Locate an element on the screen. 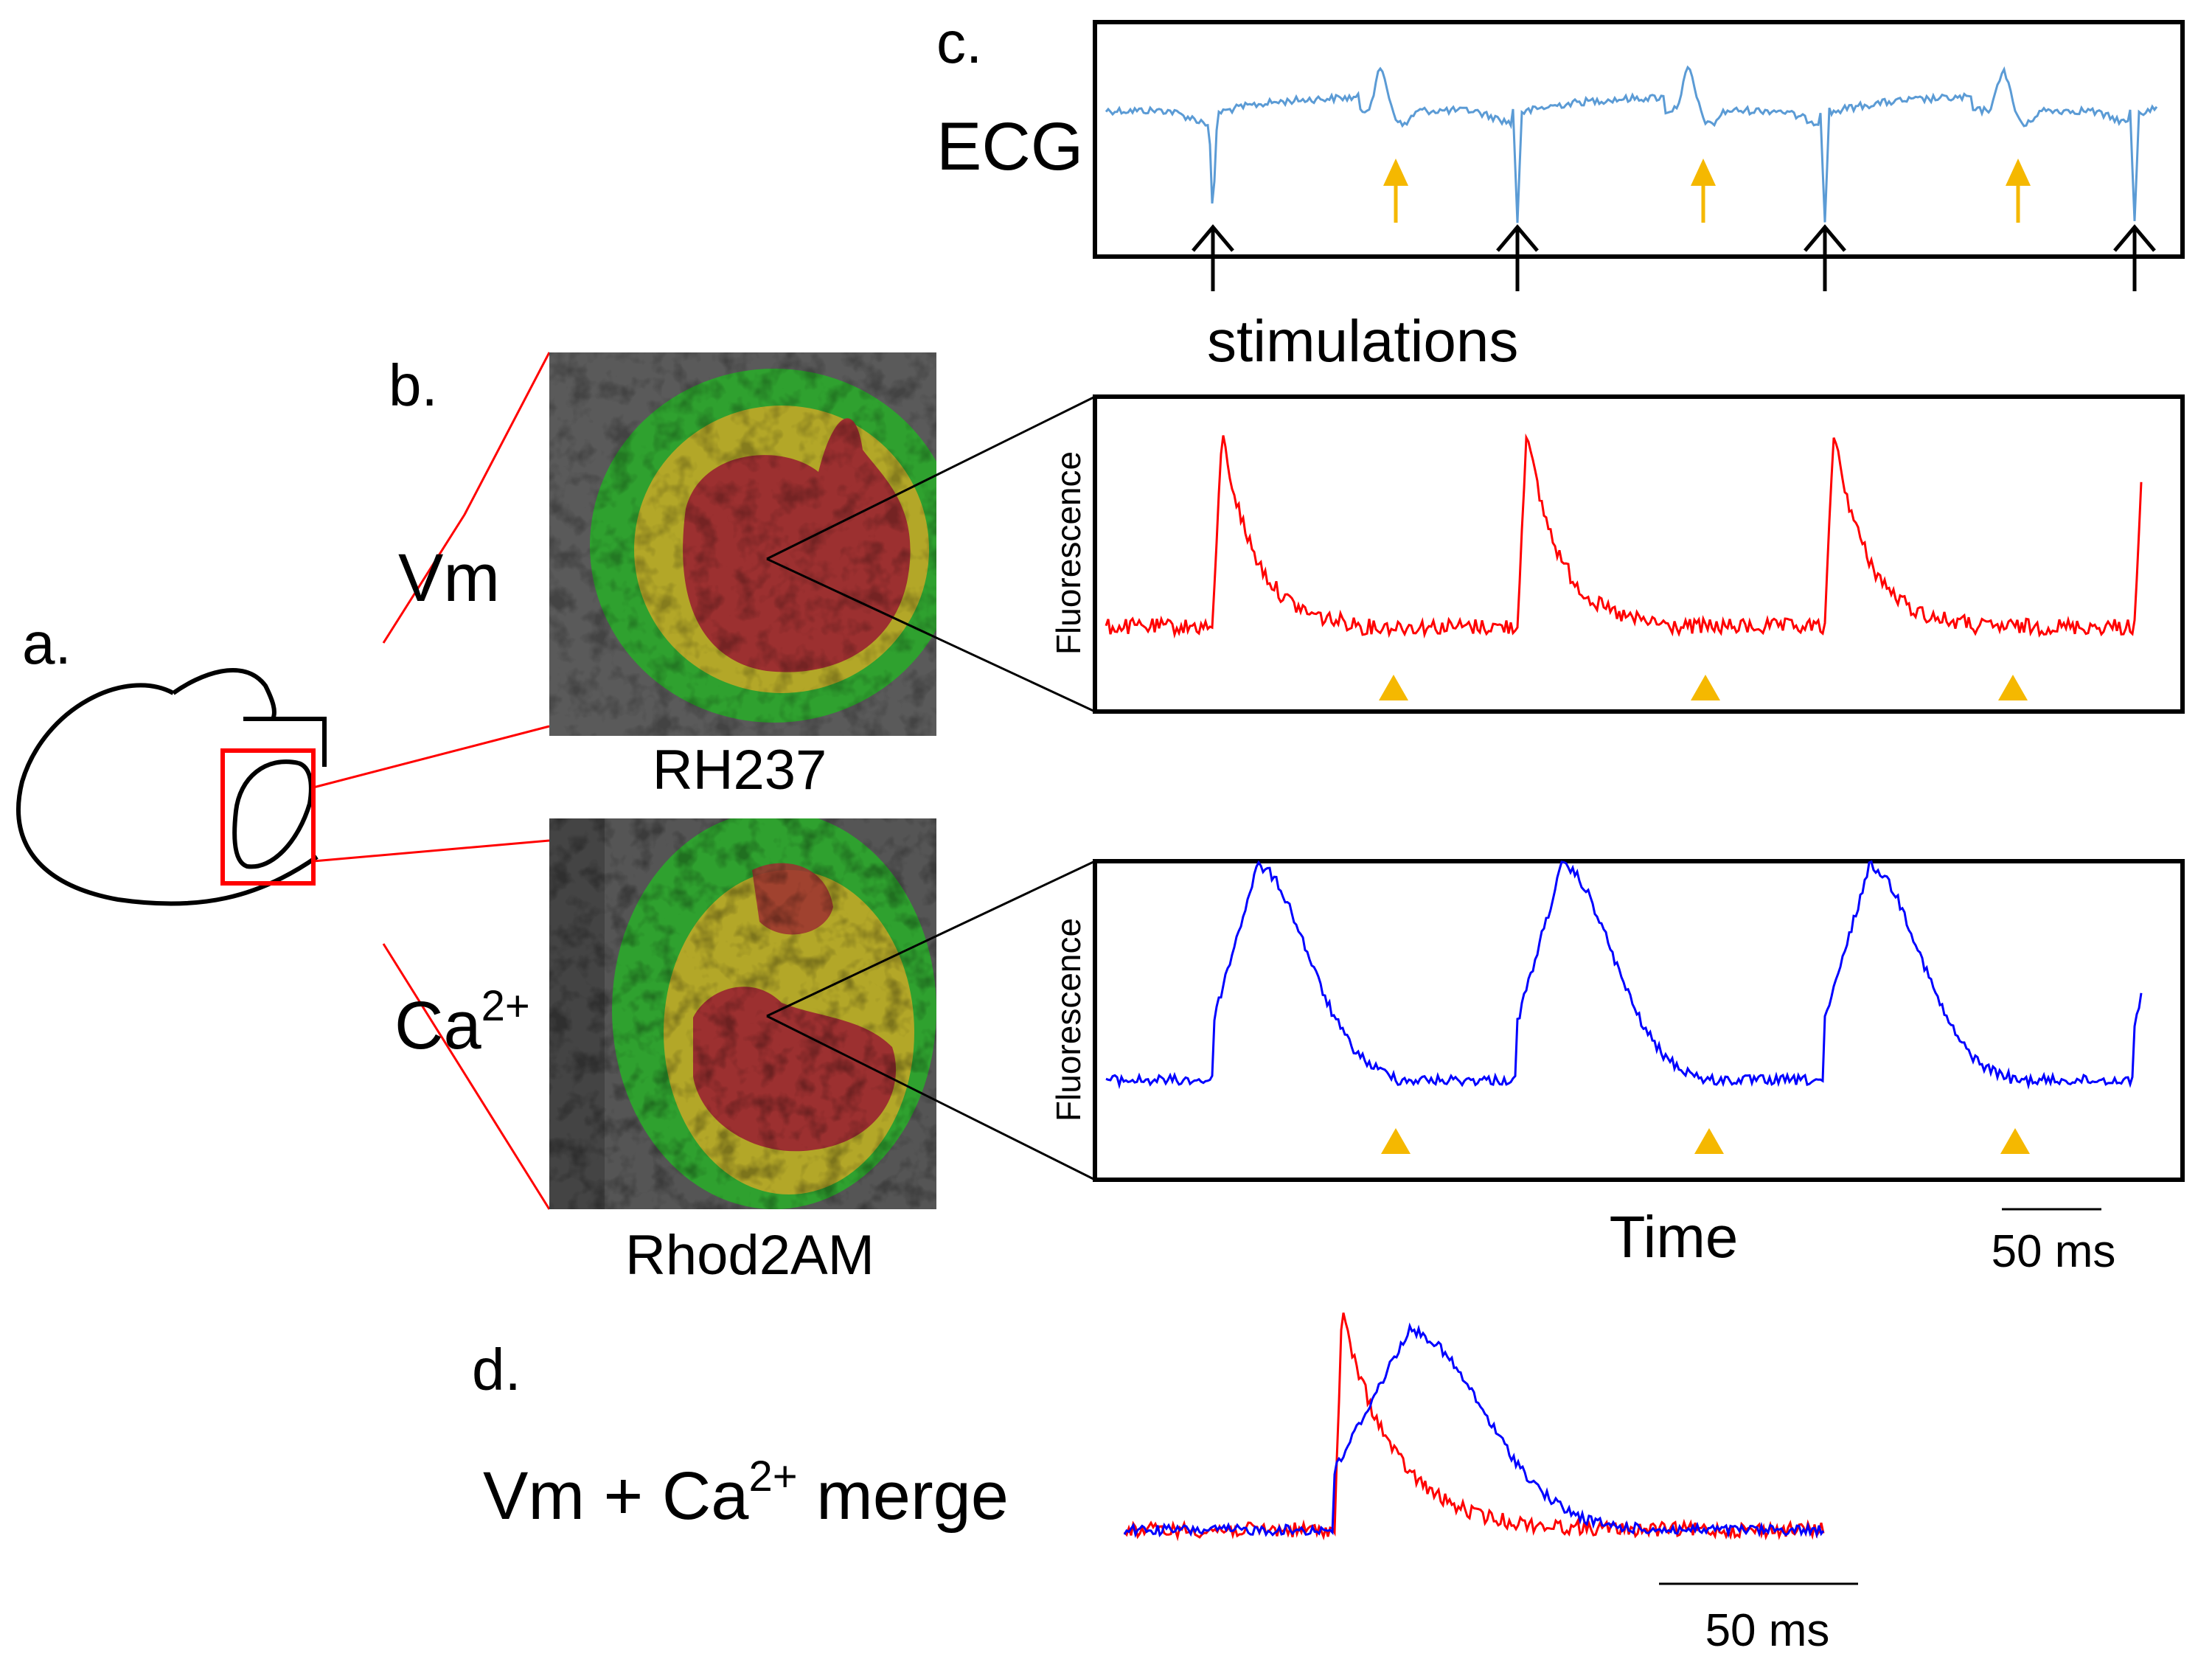  stimulation-arrows is located at coordinates (1674, 257).